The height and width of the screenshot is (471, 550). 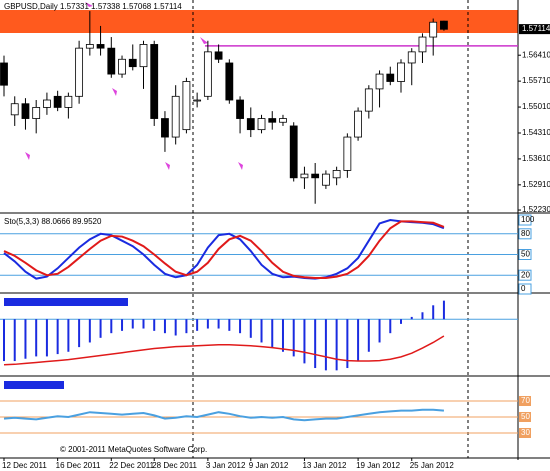 What do you see at coordinates (134, 86) in the screenshot?
I see `fractal-arrows` at bounding box center [134, 86].